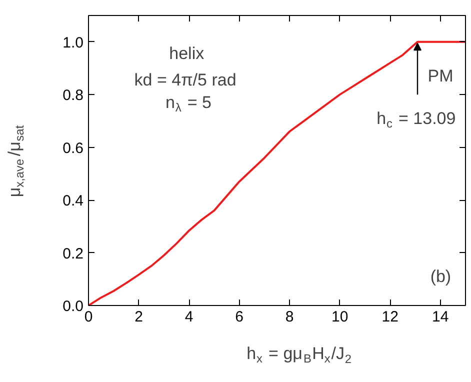 Image resolution: width=471 pixels, height=382 pixels. I want to click on y-tick-label: 0.4, so click(73, 201).